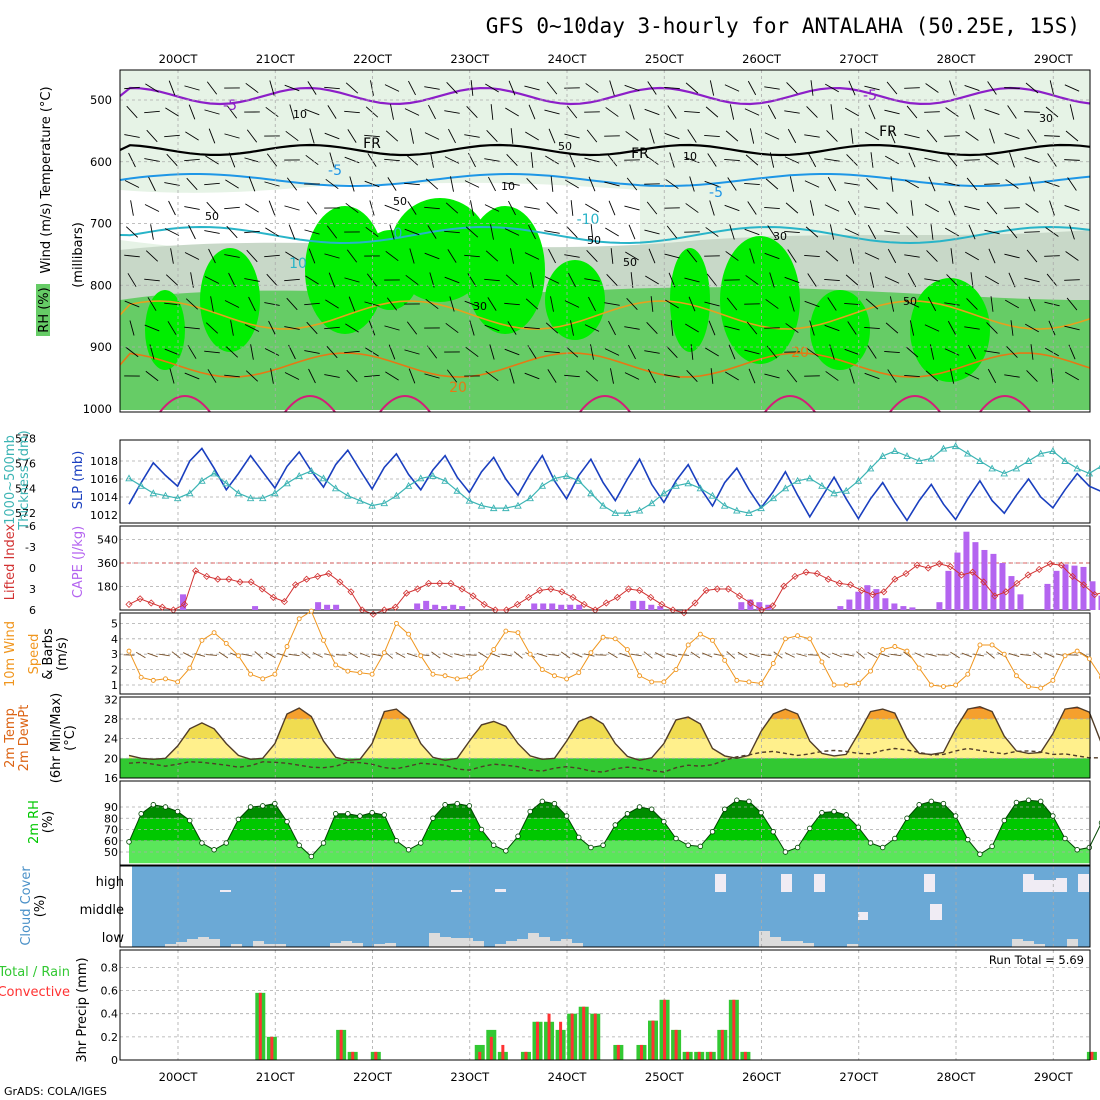 Image resolution: width=1100 pixels, height=1100 pixels. What do you see at coordinates (17, 480) in the screenshot?
I see `thickness-axis-label: 1000~500mbThickness (dm)` at bounding box center [17, 480].